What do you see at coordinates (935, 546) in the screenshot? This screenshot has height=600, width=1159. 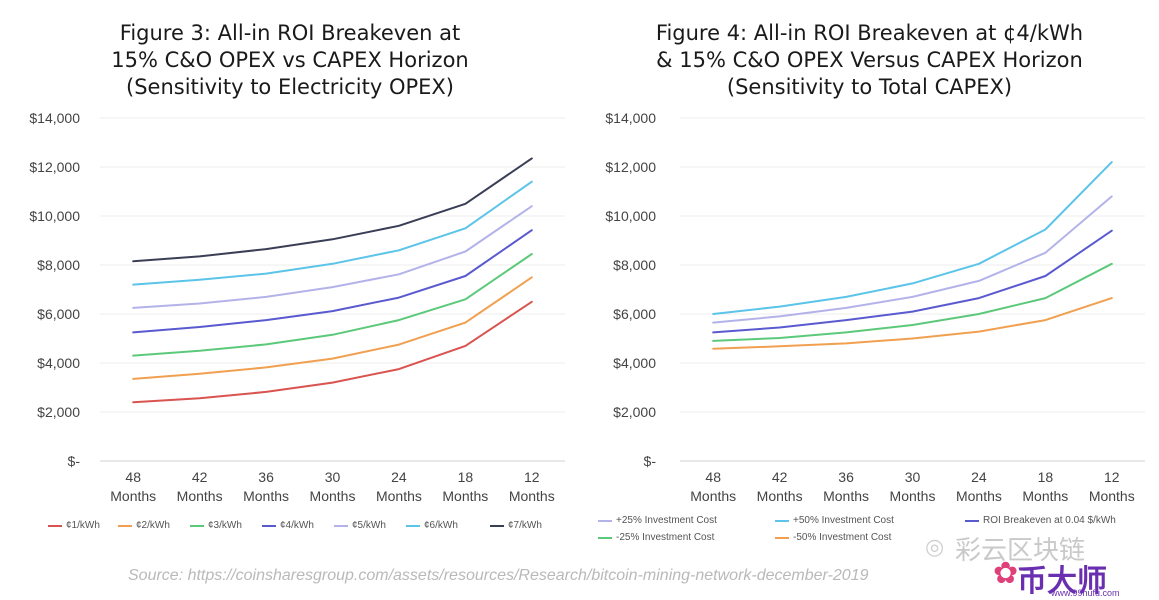 I see `wechat-icon: ◎` at bounding box center [935, 546].